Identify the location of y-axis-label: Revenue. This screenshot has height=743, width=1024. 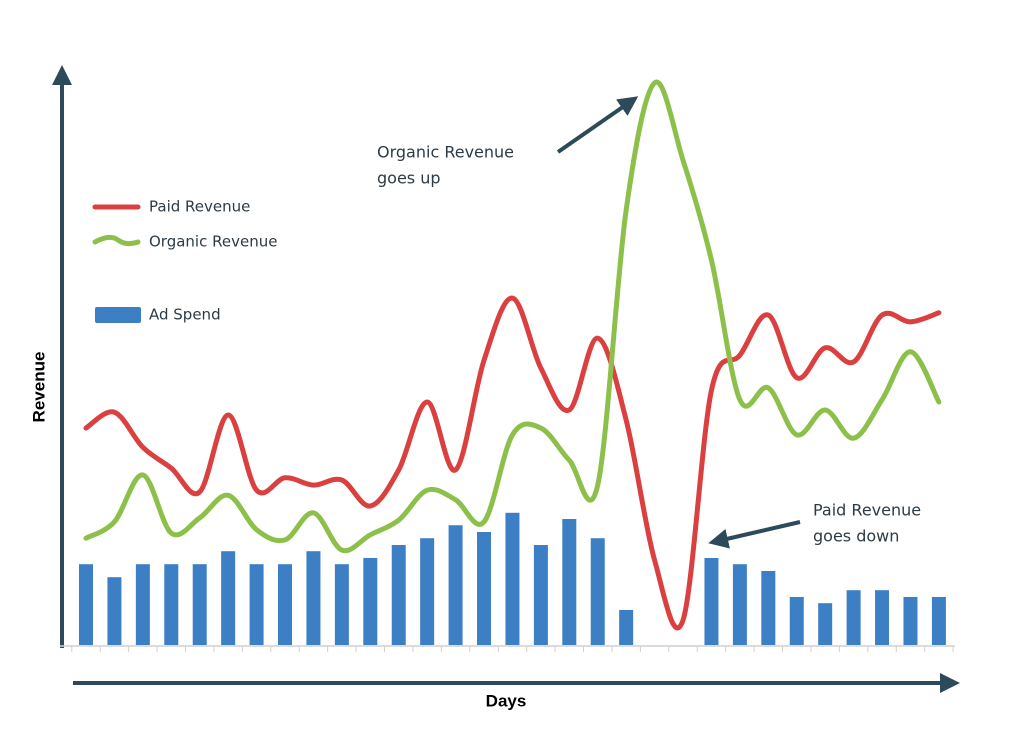
(38, 387).